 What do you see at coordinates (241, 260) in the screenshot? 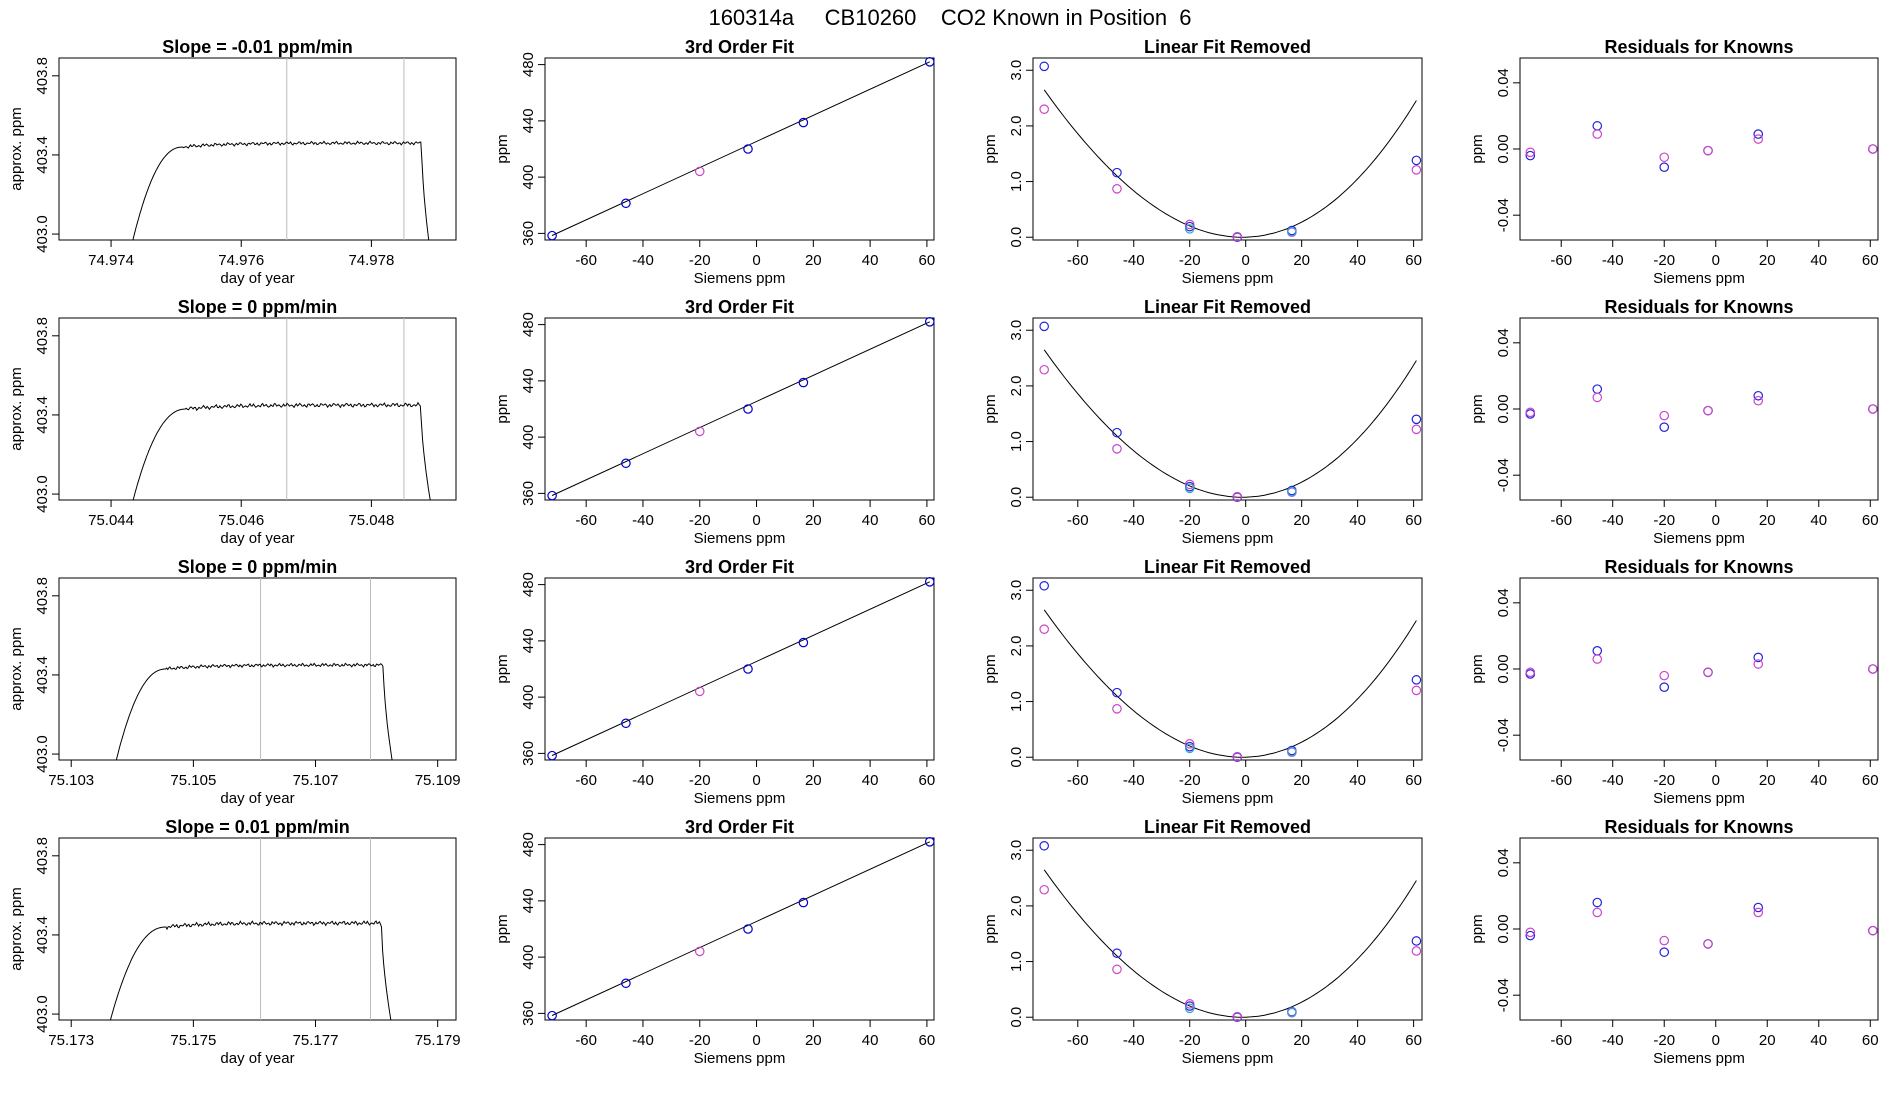
I see `x-tick-label: 74.976` at bounding box center [241, 260].